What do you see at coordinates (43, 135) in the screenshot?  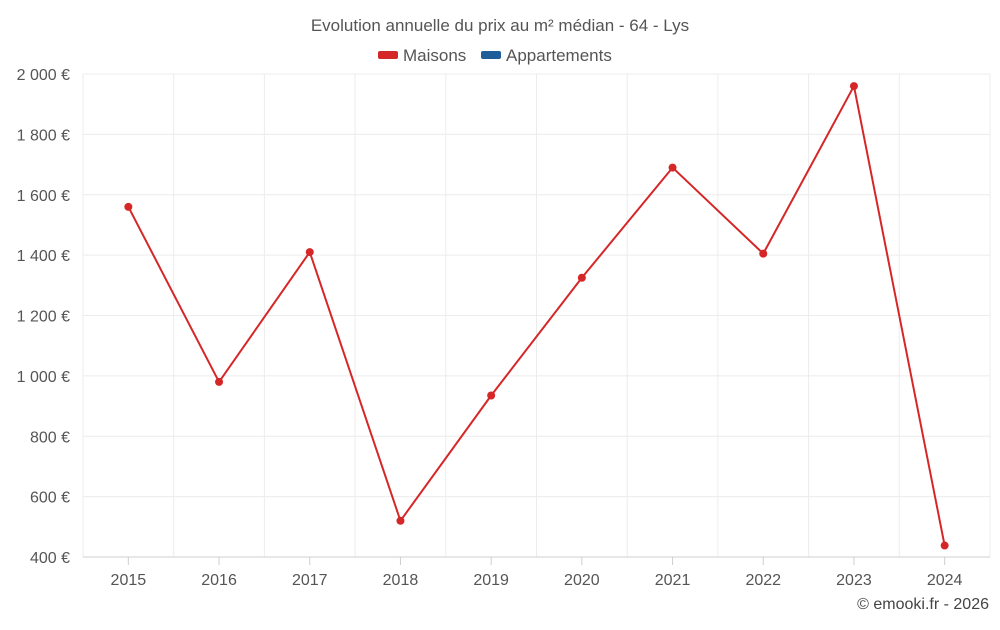 I see `y-tick-label: 1 800 €` at bounding box center [43, 135].